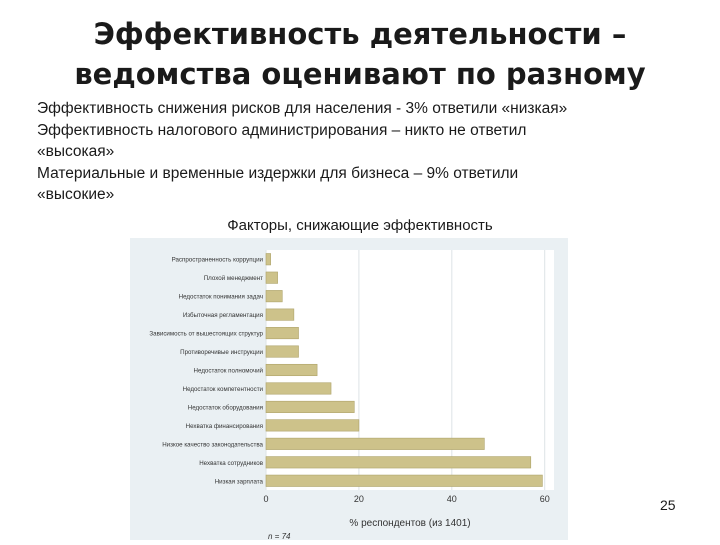 The width and height of the screenshot is (720, 545). Describe the element at coordinates (218, 260) in the screenshot. I see `category-label: Распространенность коррупции` at that location.